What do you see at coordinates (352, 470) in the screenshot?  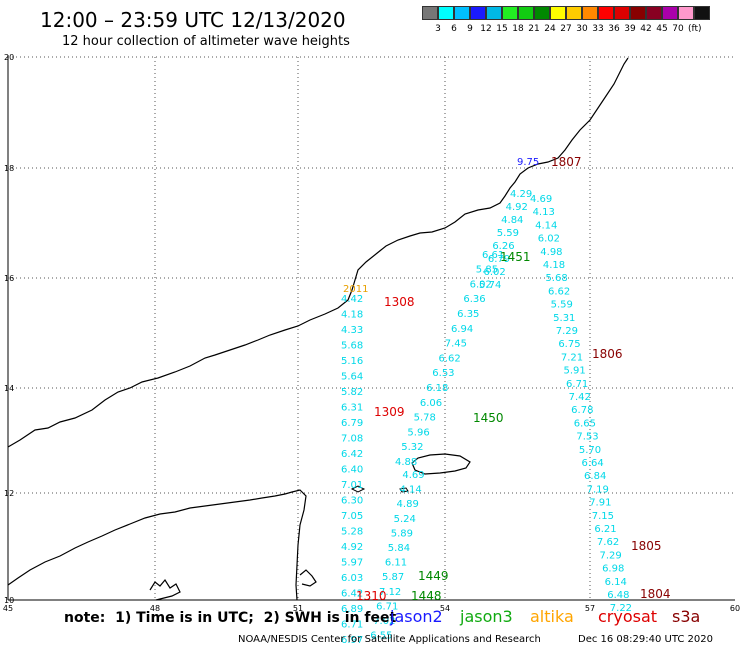 I see `altimeter-value: 6.40` at bounding box center [352, 470].